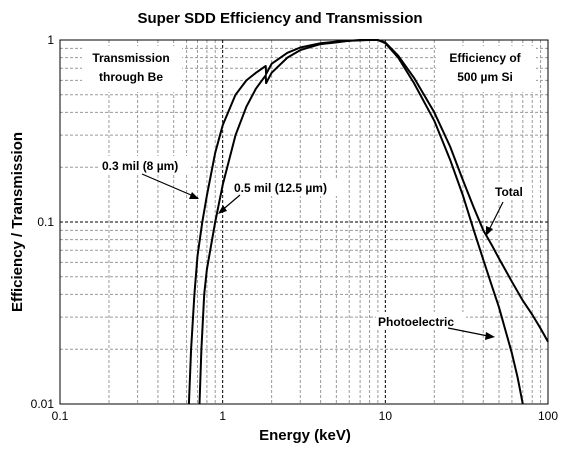 The height and width of the screenshot is (450, 561). I want to click on x-tick-label: 0.1, so click(60, 416).